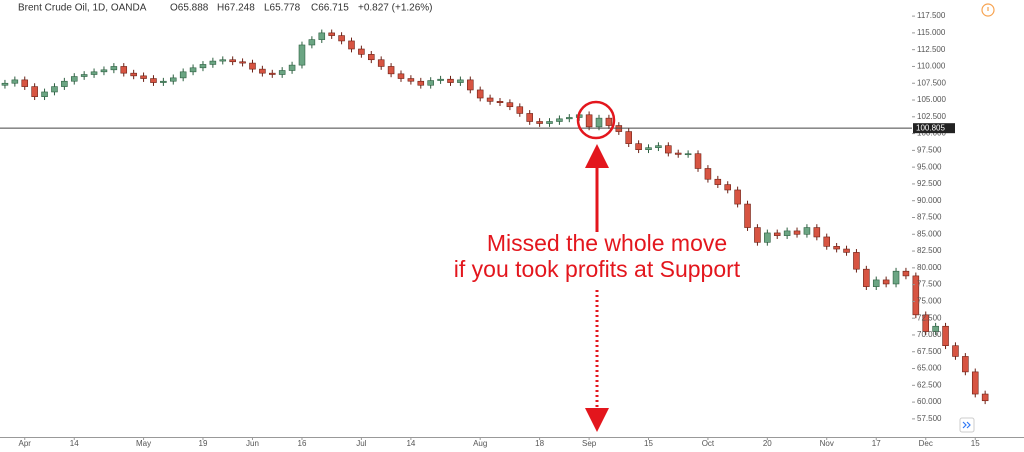  What do you see at coordinates (648, 443) in the screenshot?
I see `x-tick-label: 15` at bounding box center [648, 443].